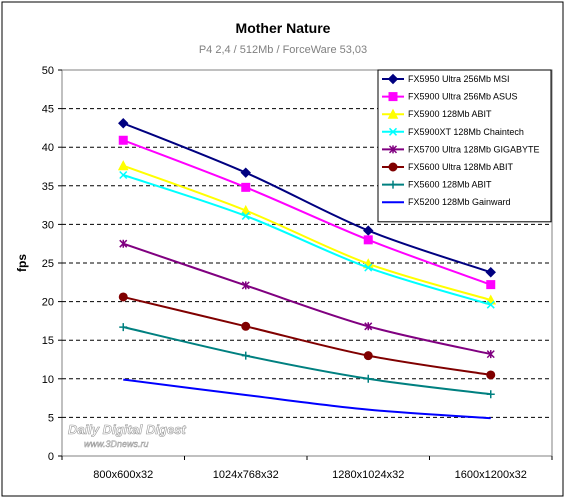 This screenshot has width=566, height=504. What do you see at coordinates (466, 132) in the screenshot?
I see `legend-label: FX5900XT 128Mb Chaintech` at bounding box center [466, 132].